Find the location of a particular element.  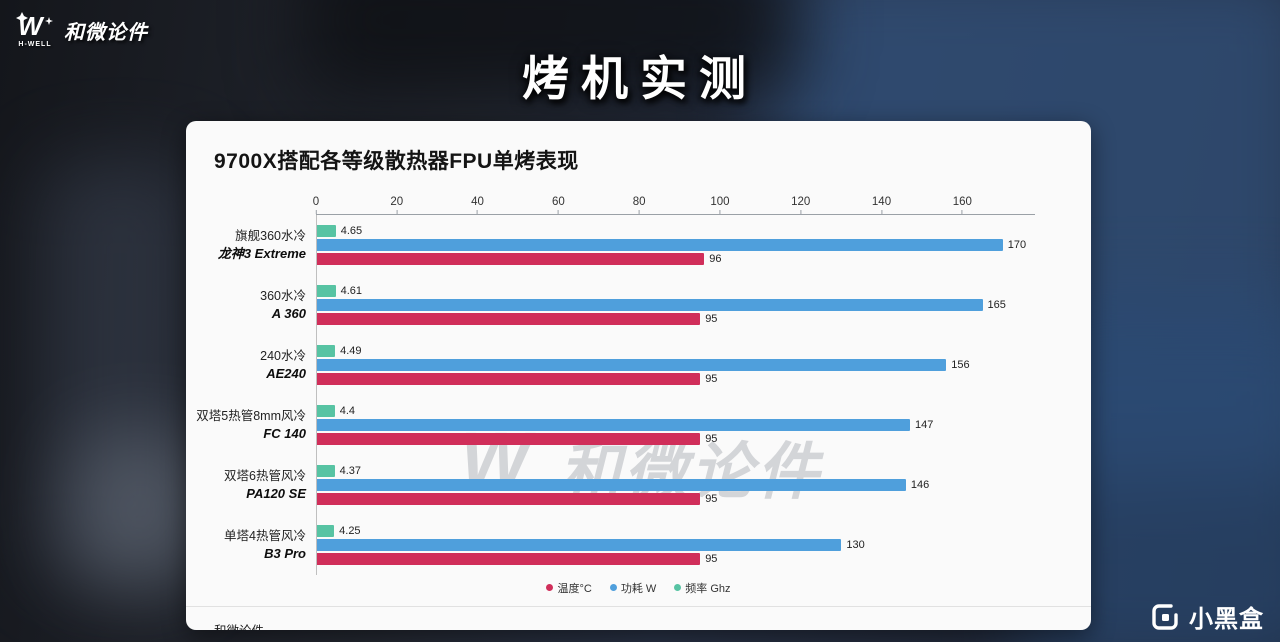

bar-value: 4.61 is located at coordinates (351, 291).